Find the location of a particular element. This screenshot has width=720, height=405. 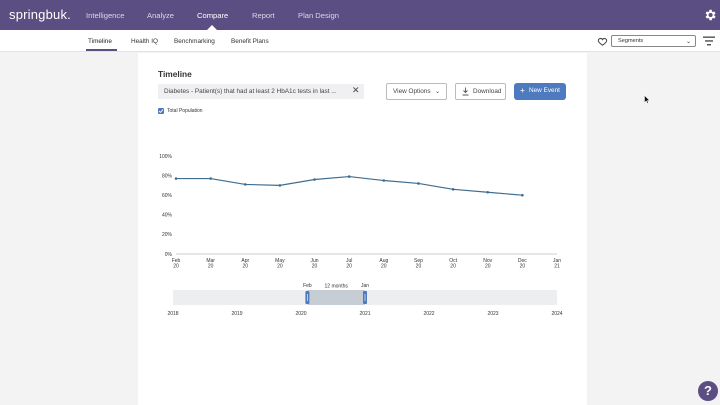

heart-icon is located at coordinates (602, 41).